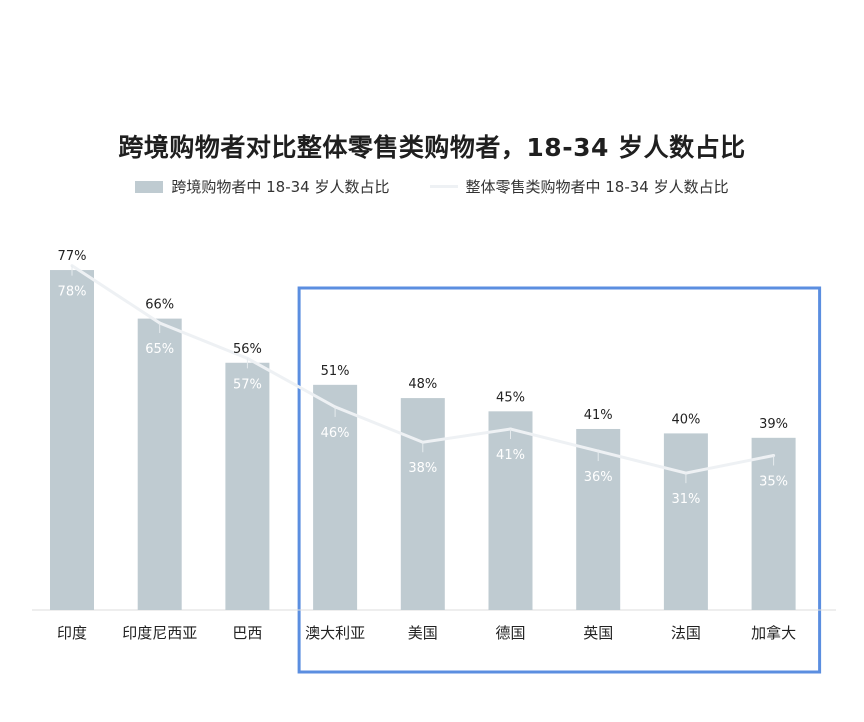  Describe the element at coordinates (598, 415) in the screenshot. I see `bar-value-label: 41%` at that location.